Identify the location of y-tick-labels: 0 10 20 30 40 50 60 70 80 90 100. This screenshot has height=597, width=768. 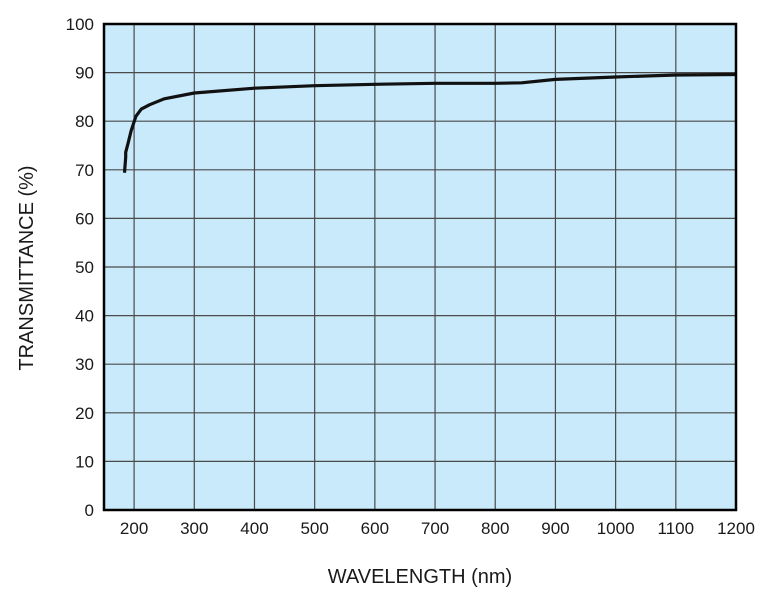
(80, 267).